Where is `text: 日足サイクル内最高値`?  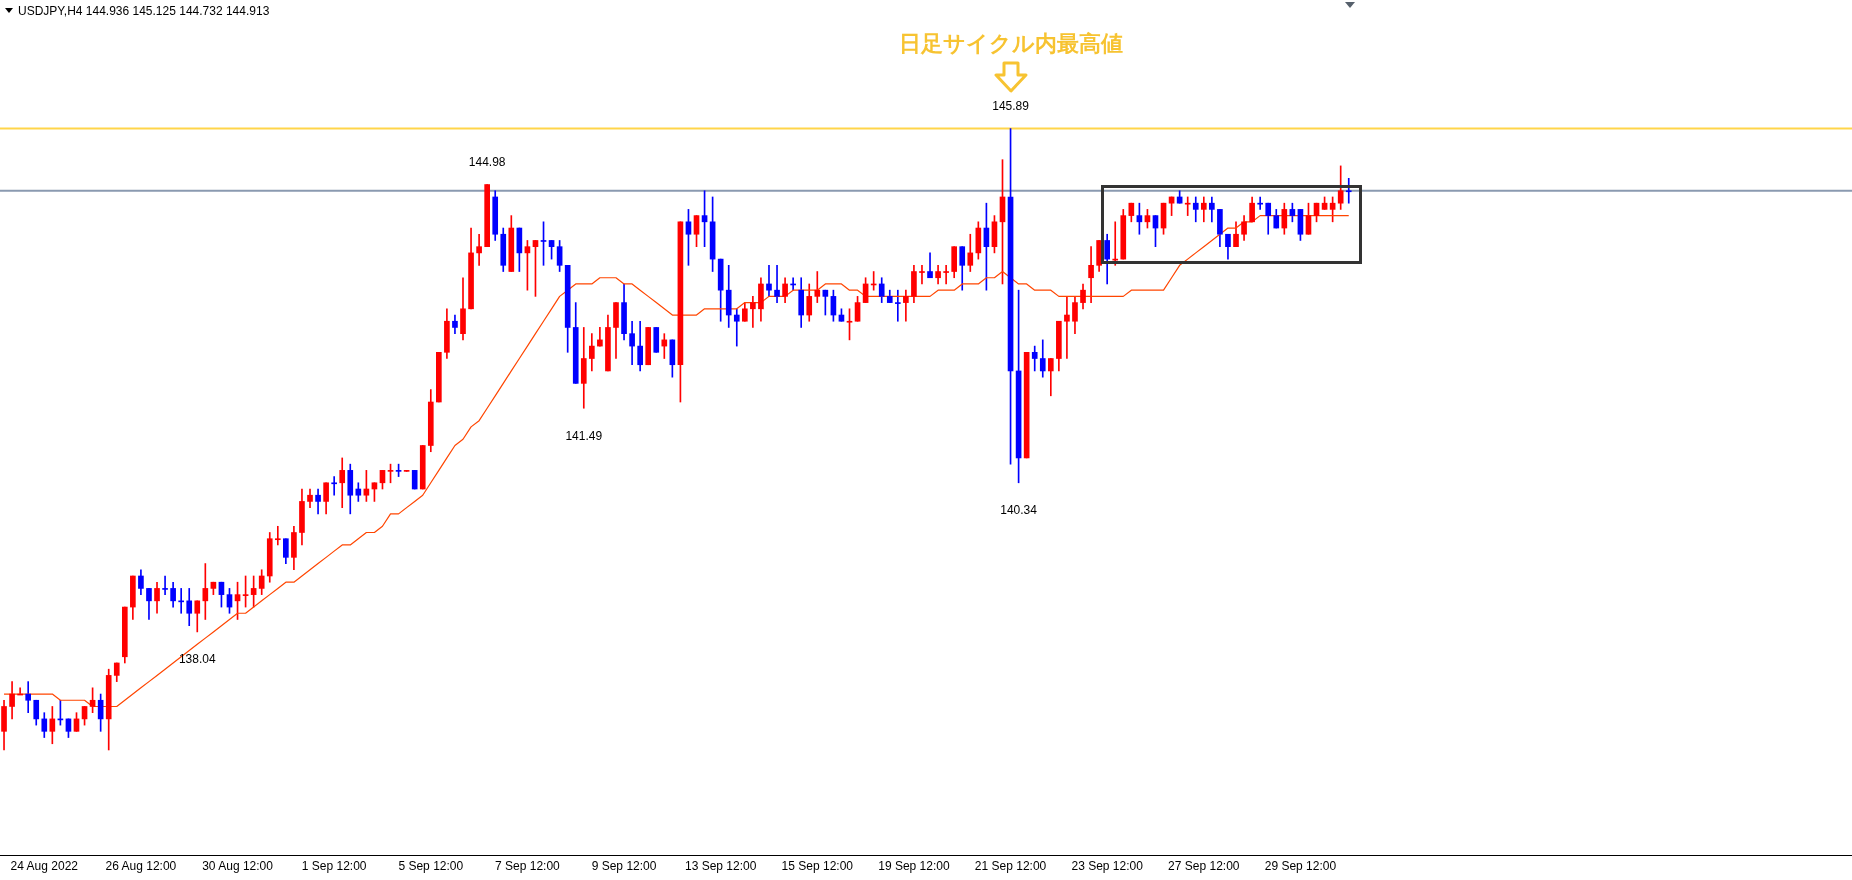
text: 日足サイクル内最高値 is located at coordinates (1010, 43).